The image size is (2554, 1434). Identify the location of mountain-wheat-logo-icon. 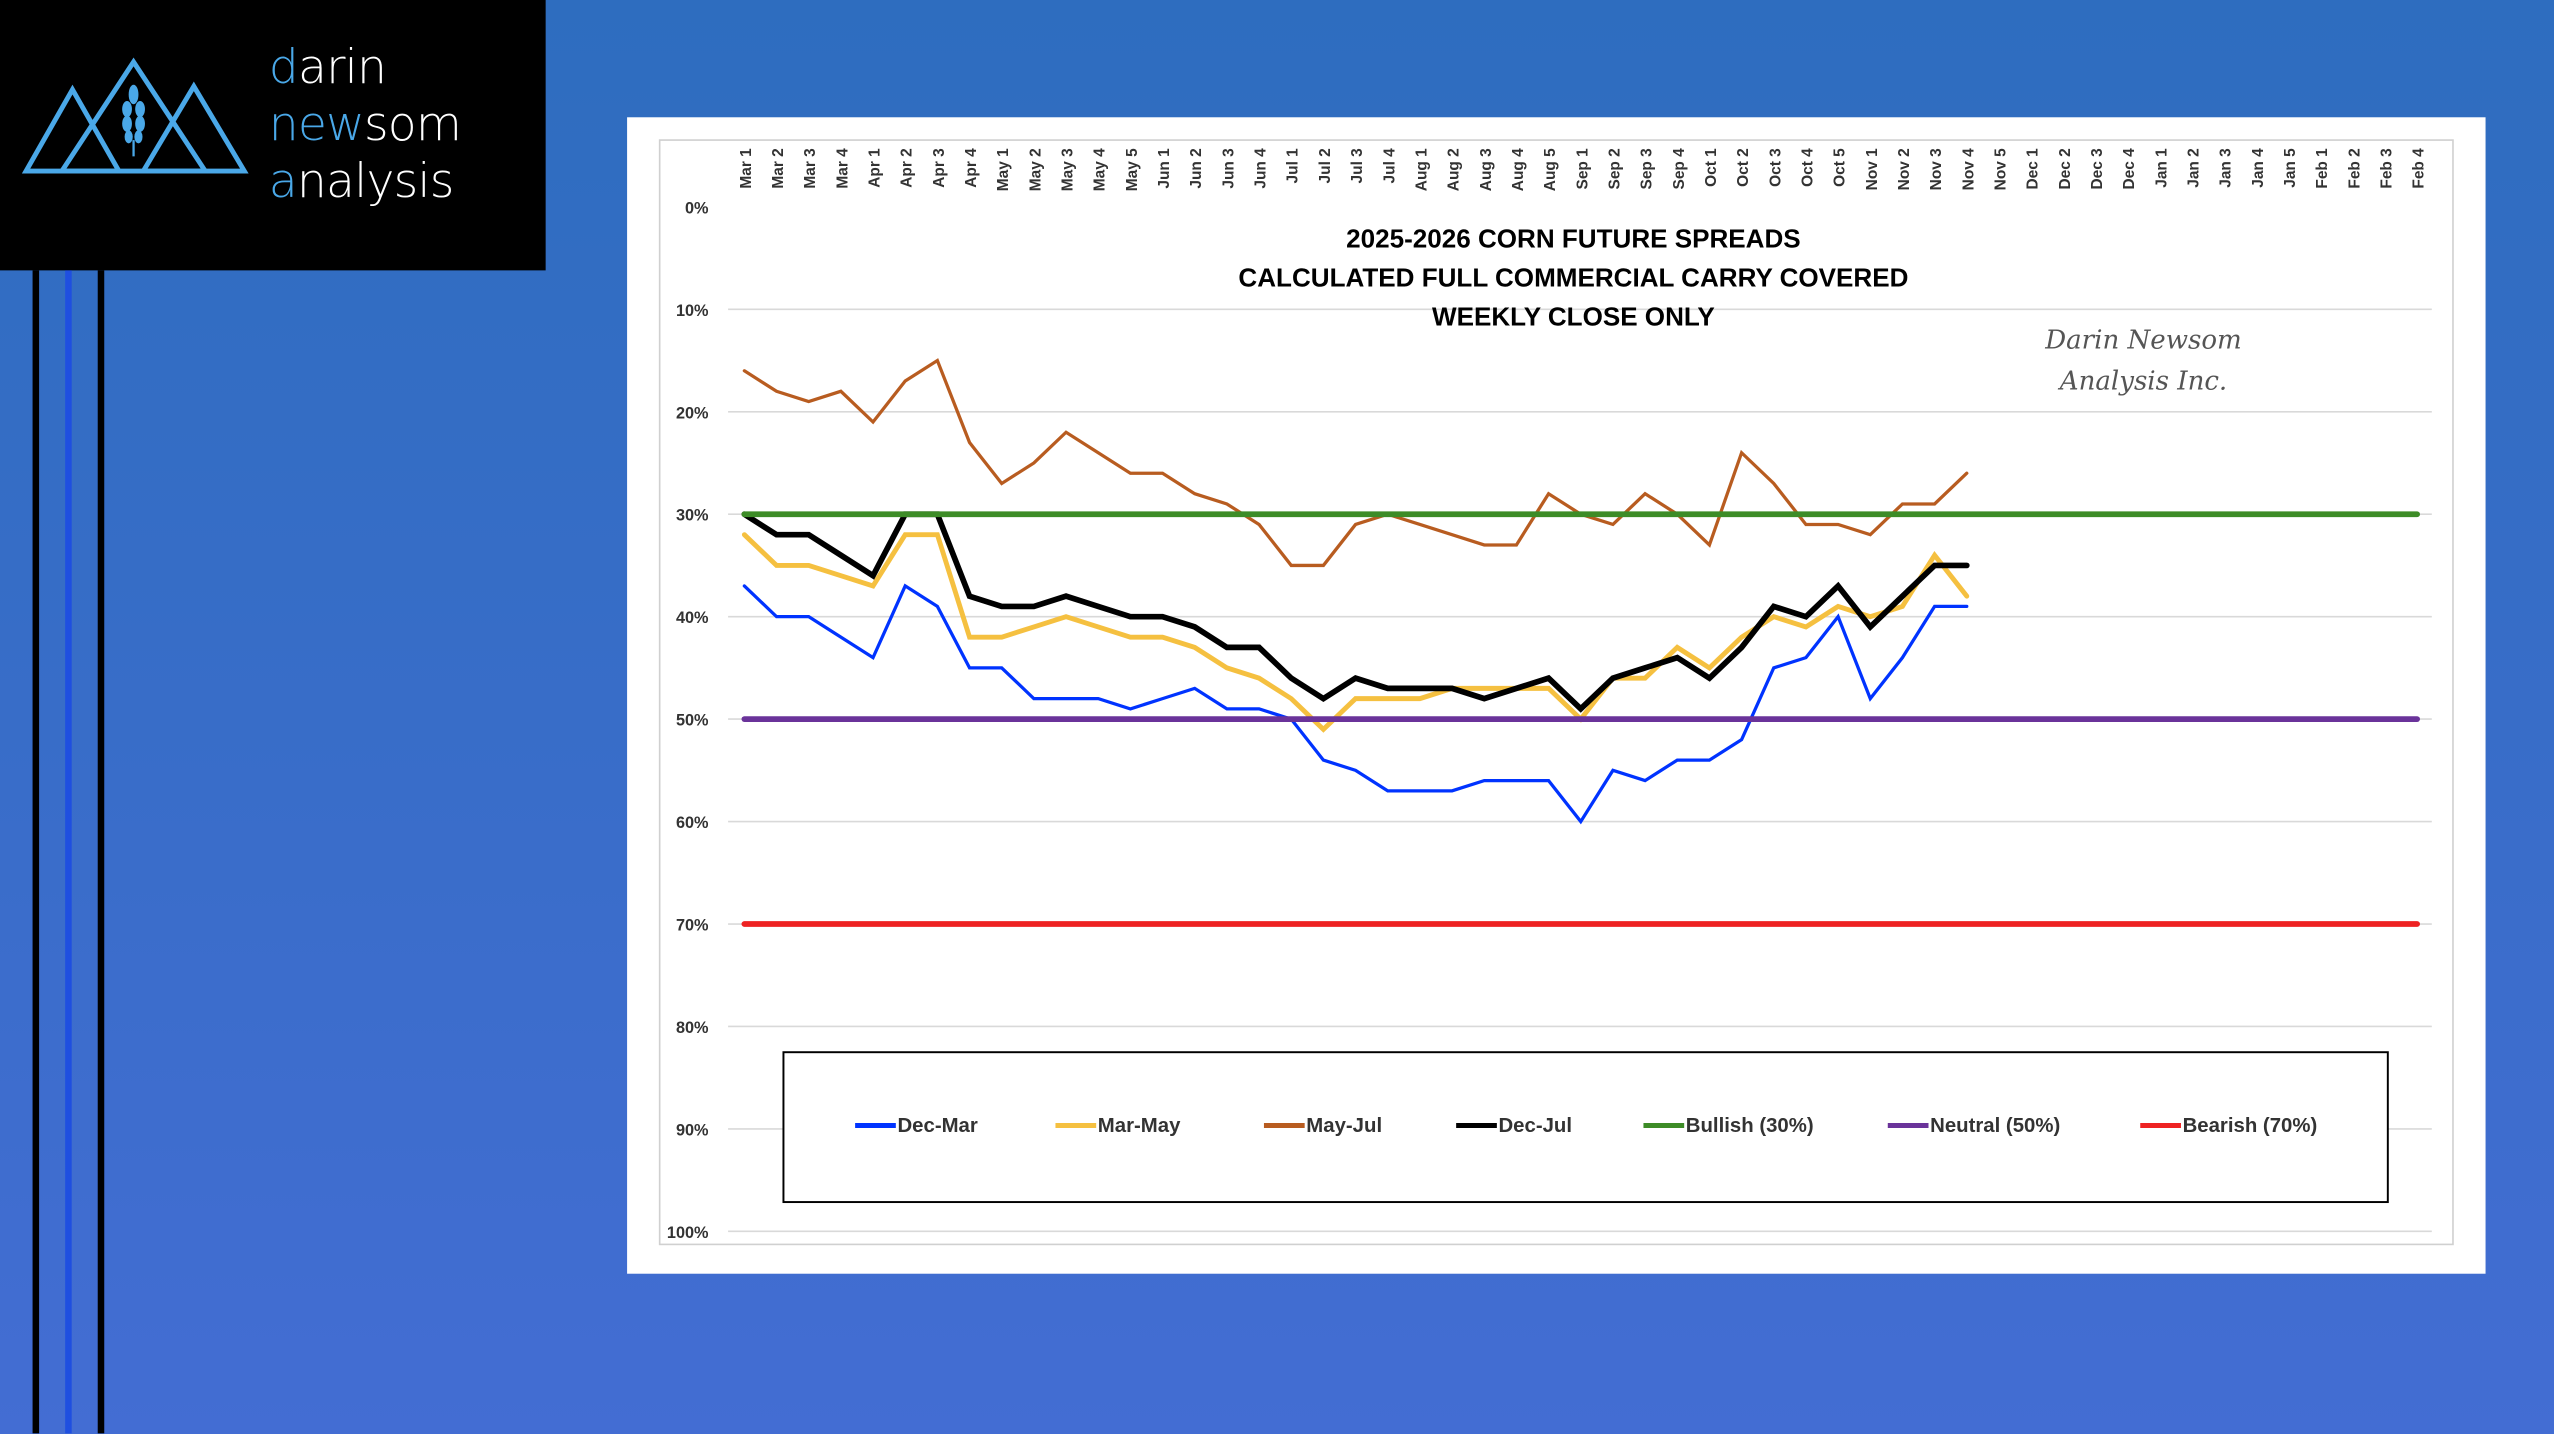
(135, 115).